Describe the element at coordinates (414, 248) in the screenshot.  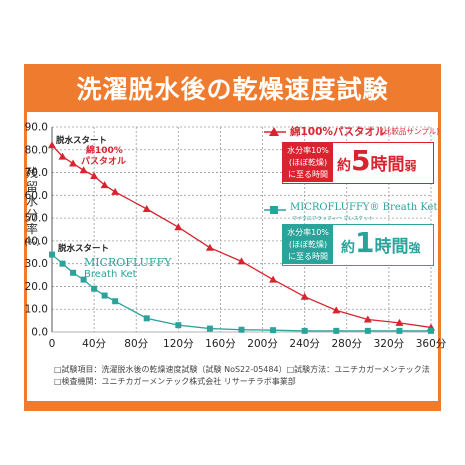
I see `legend-teal-result-suffix: 強` at that location.